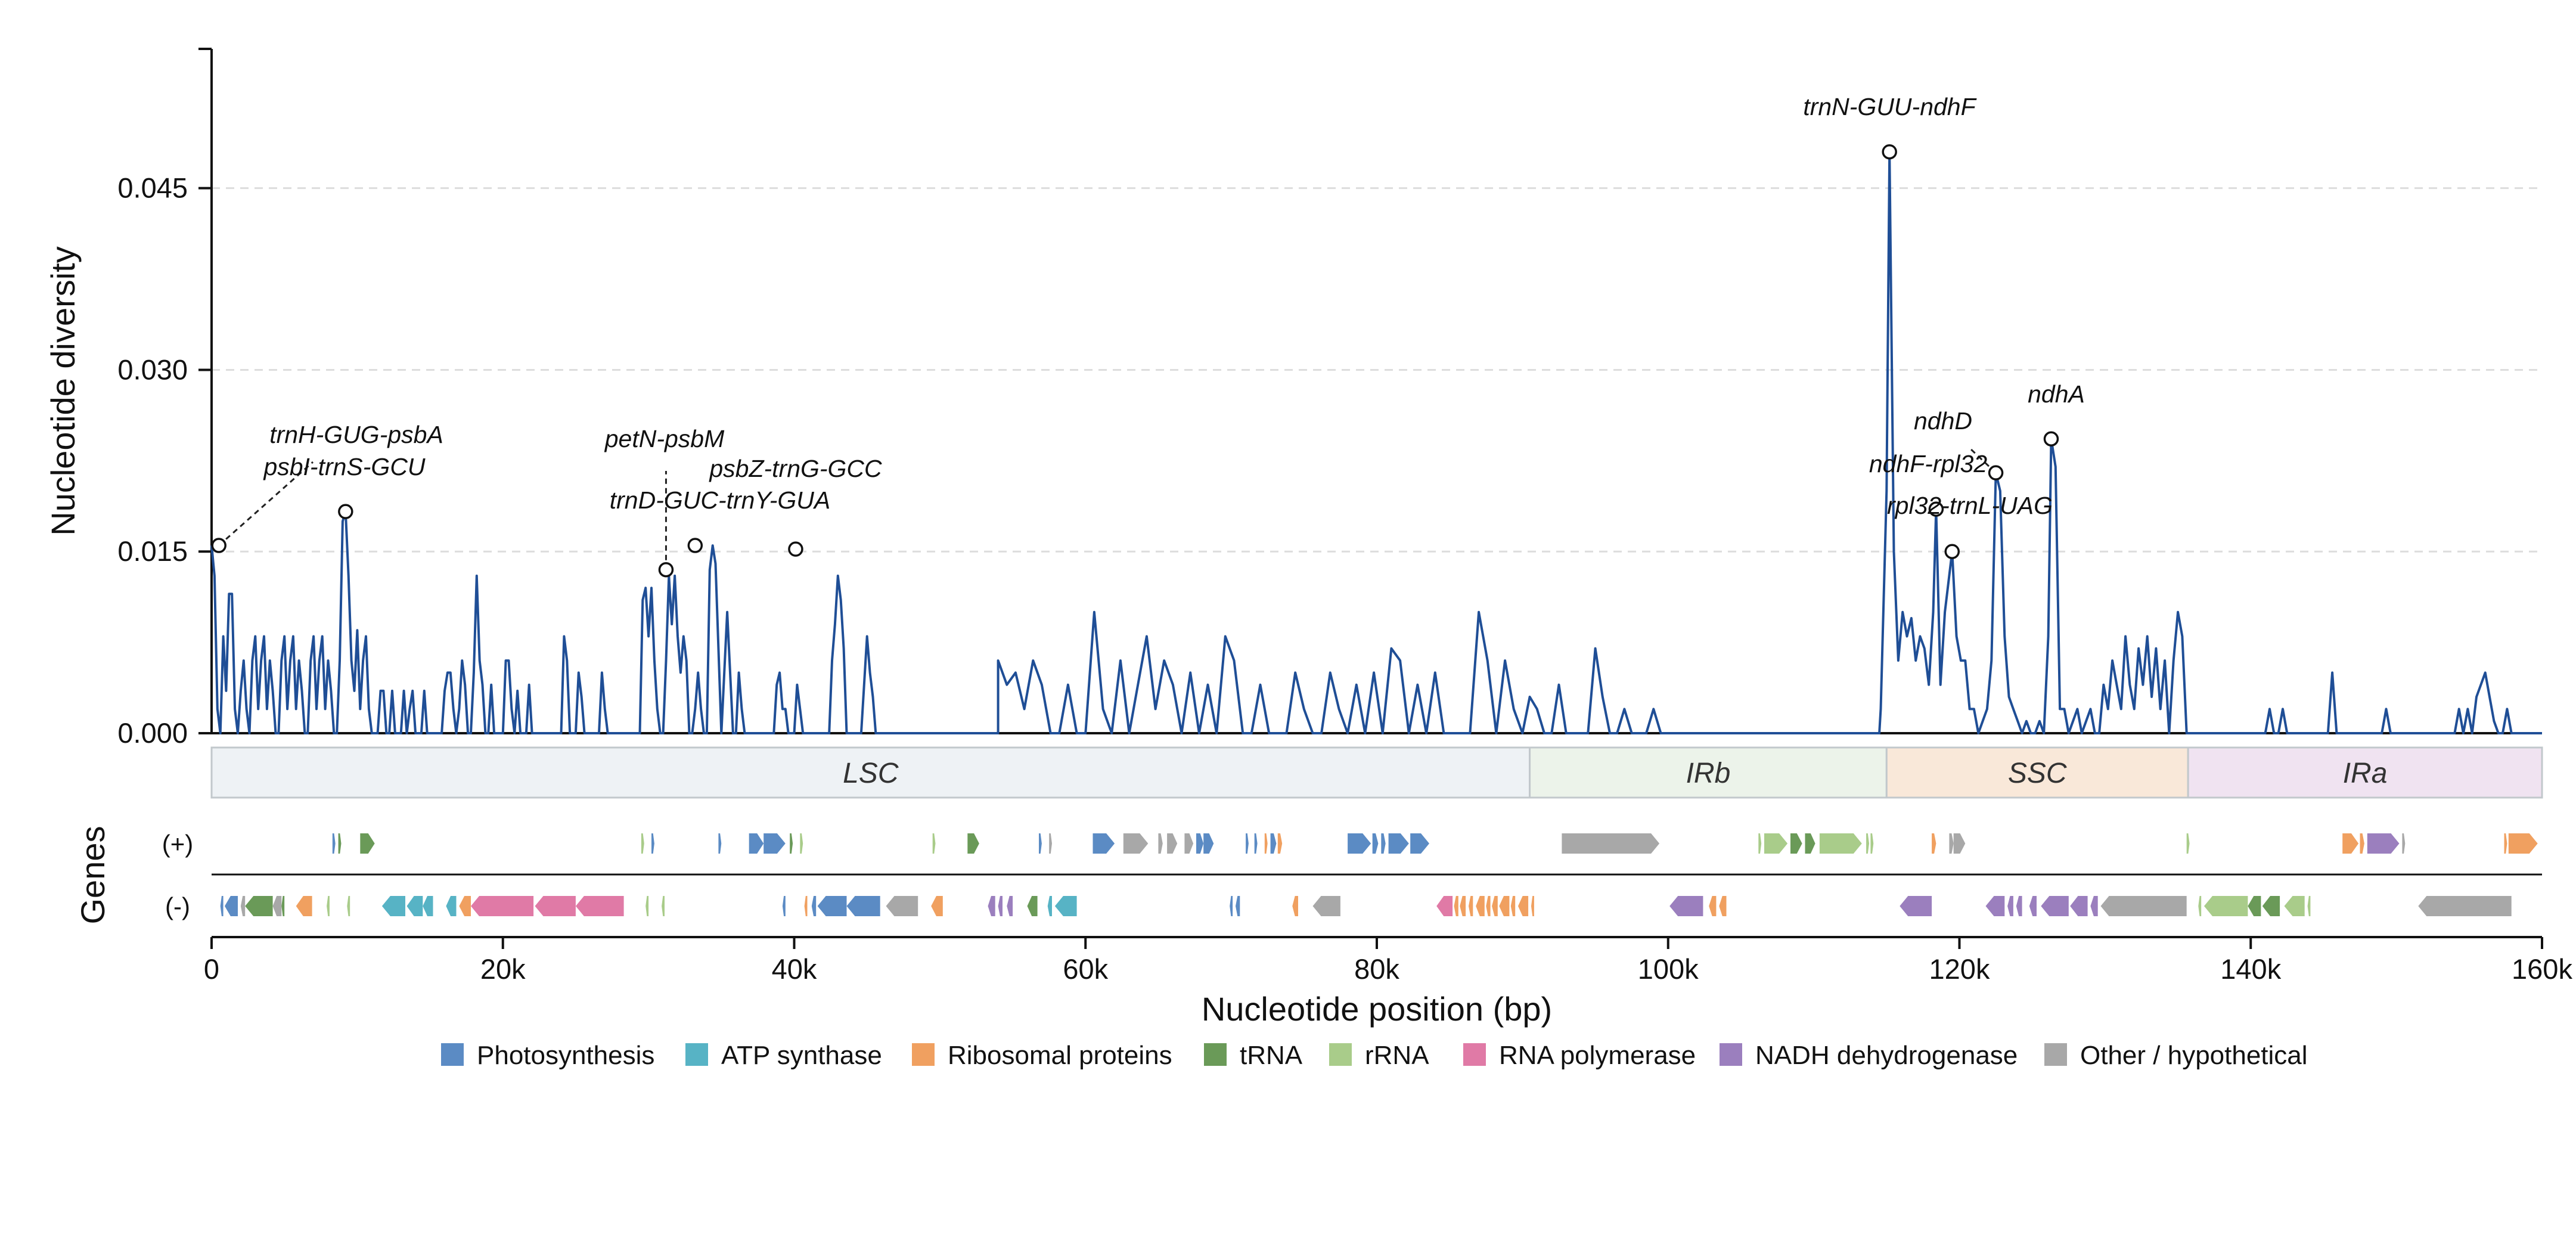  What do you see at coordinates (795, 468) in the screenshot?
I see `annotation-label: psbZ-trnG-GCC` at bounding box center [795, 468].